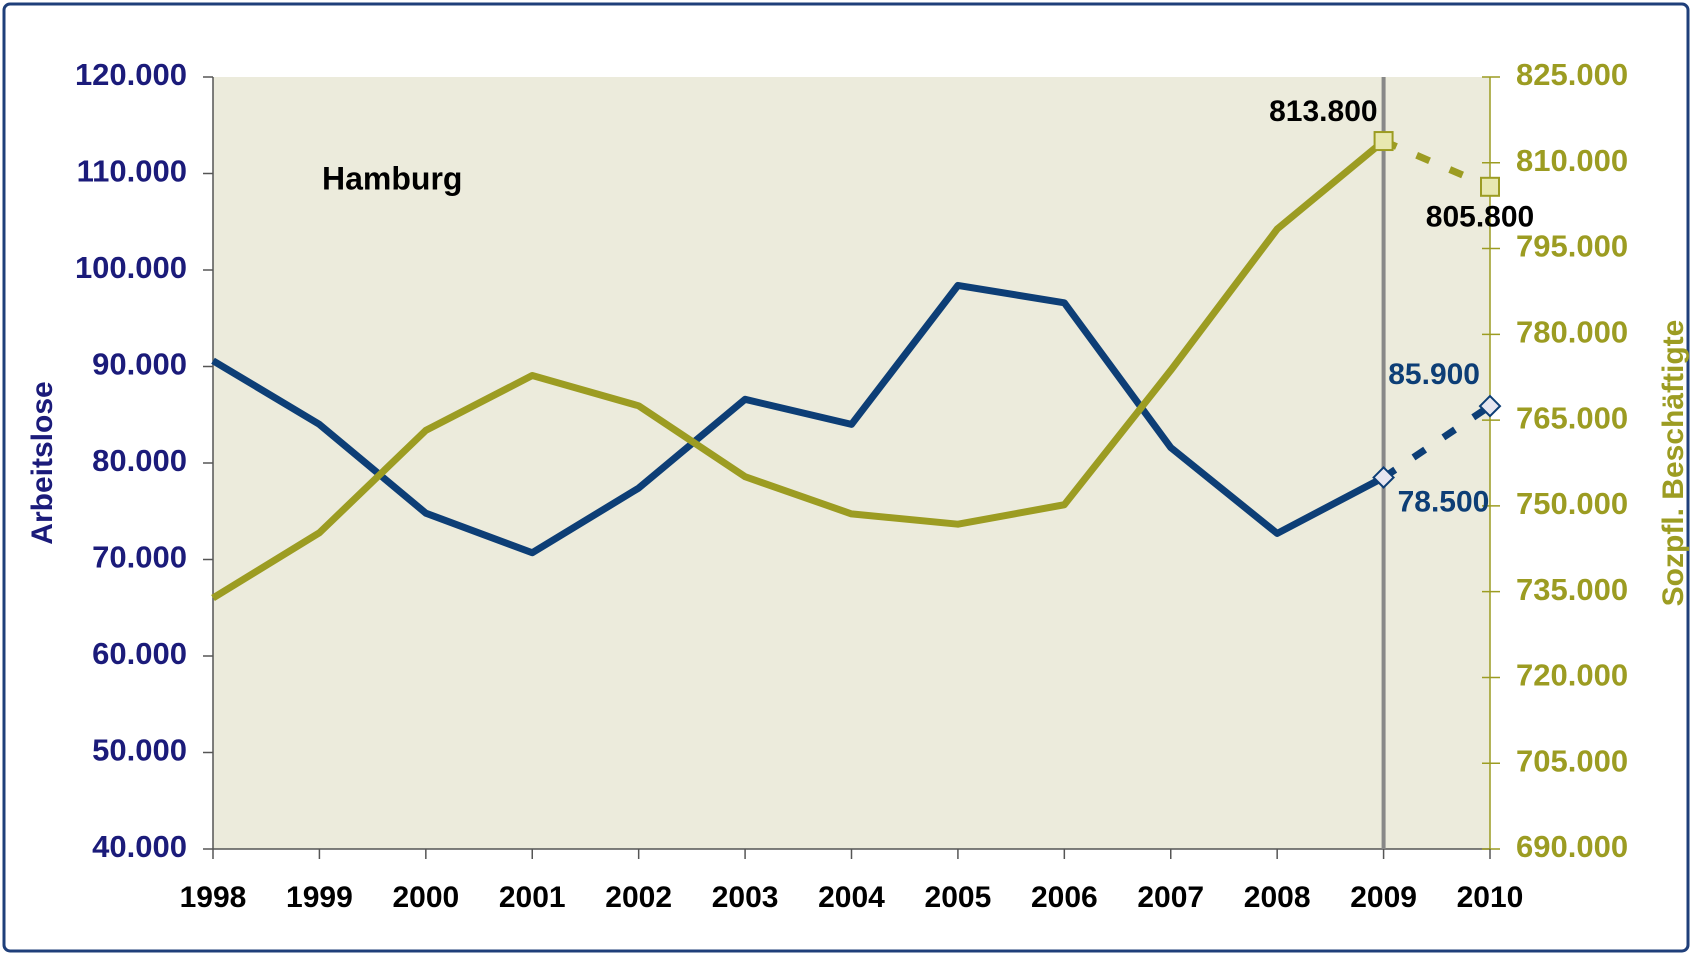 The height and width of the screenshot is (960, 1692). What do you see at coordinates (1277, 897) in the screenshot?
I see `x-tick-label: 2008` at bounding box center [1277, 897].